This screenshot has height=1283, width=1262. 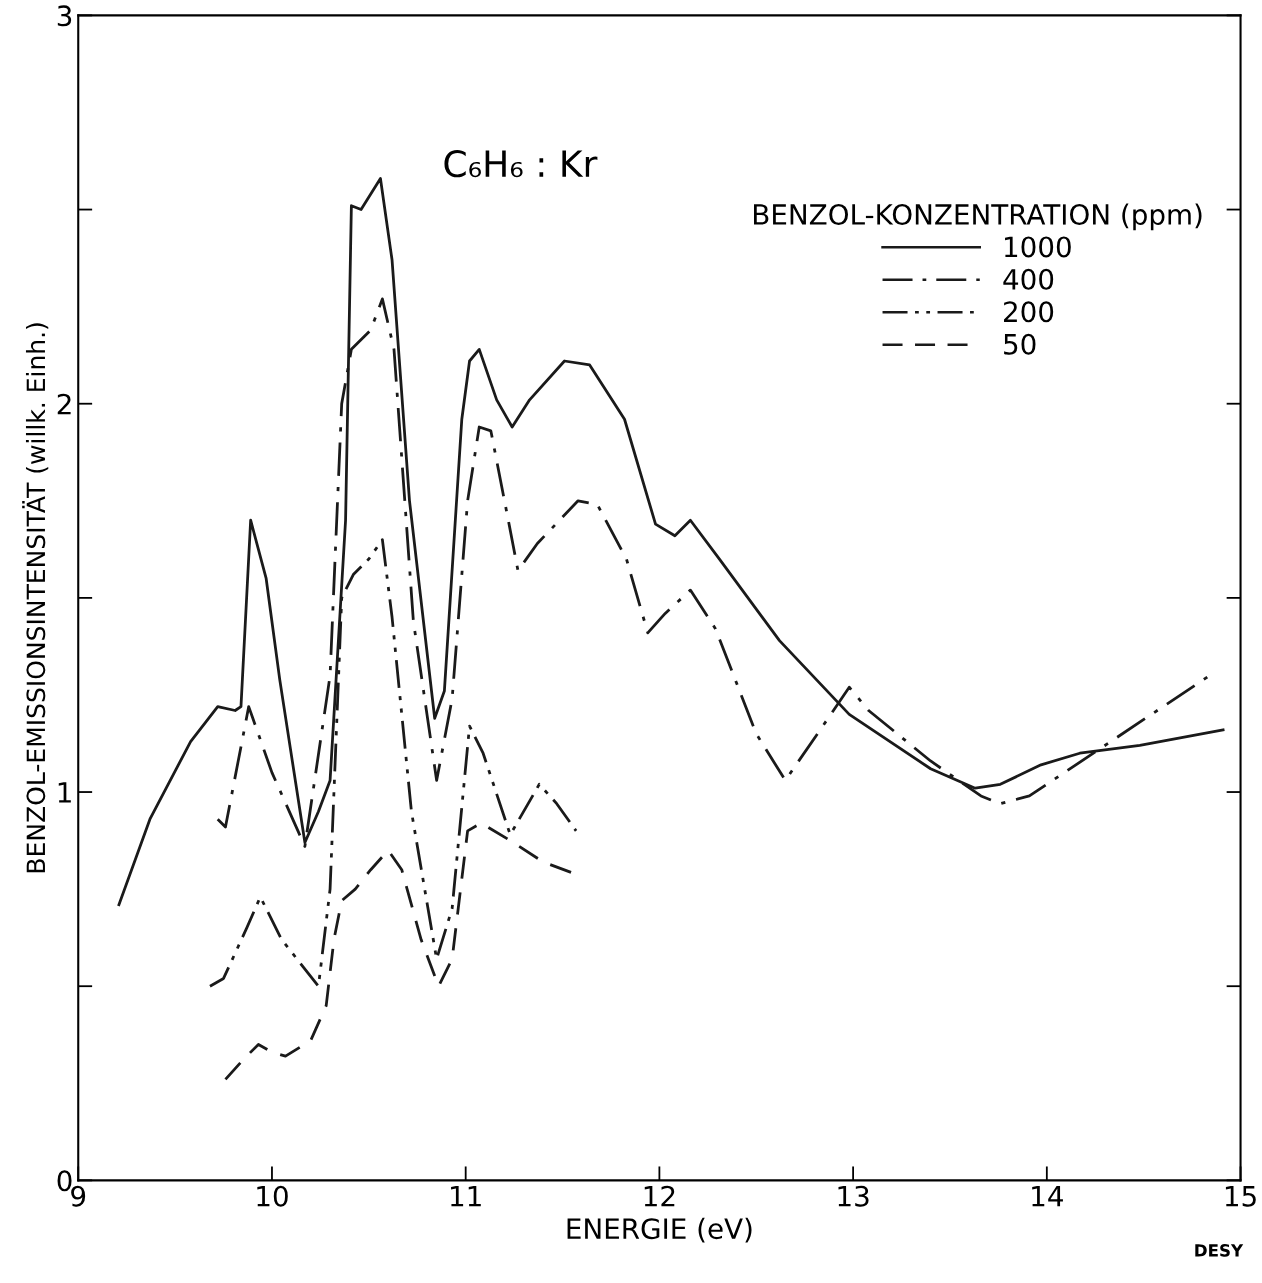 What do you see at coordinates (64, 1181) in the screenshot?
I see `y-tick-label: 0` at bounding box center [64, 1181].